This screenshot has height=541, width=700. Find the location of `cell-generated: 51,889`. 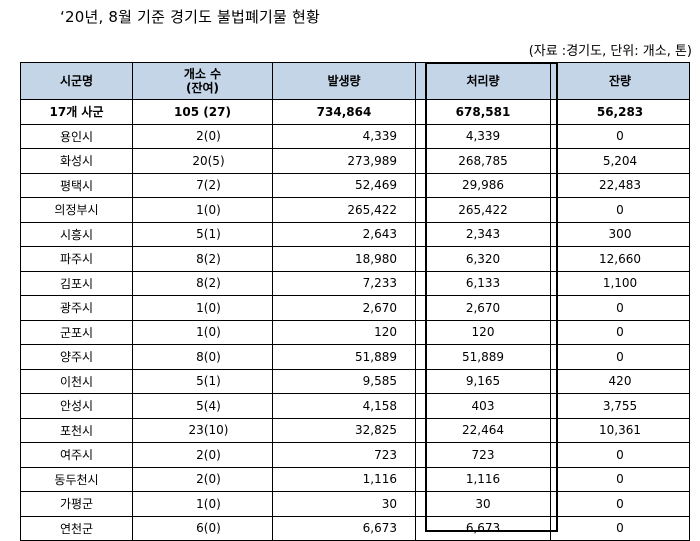

cell-generated: 51,889 is located at coordinates (344, 357).